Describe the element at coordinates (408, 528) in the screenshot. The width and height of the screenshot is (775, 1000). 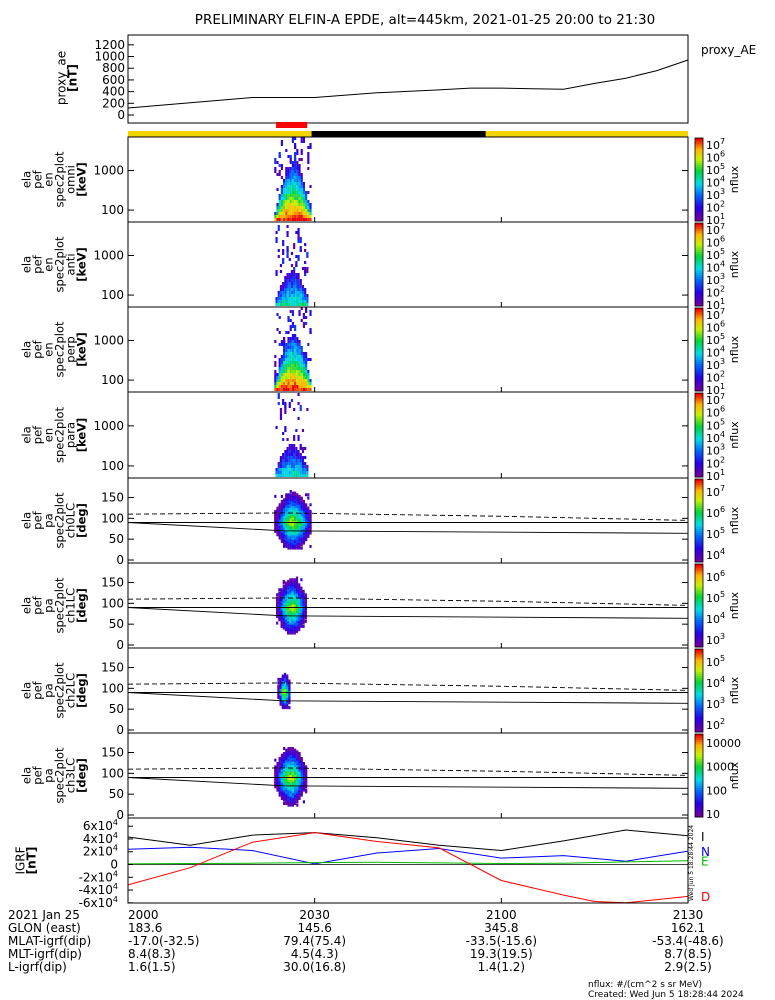
I see `loss-cone-solid-line` at that location.